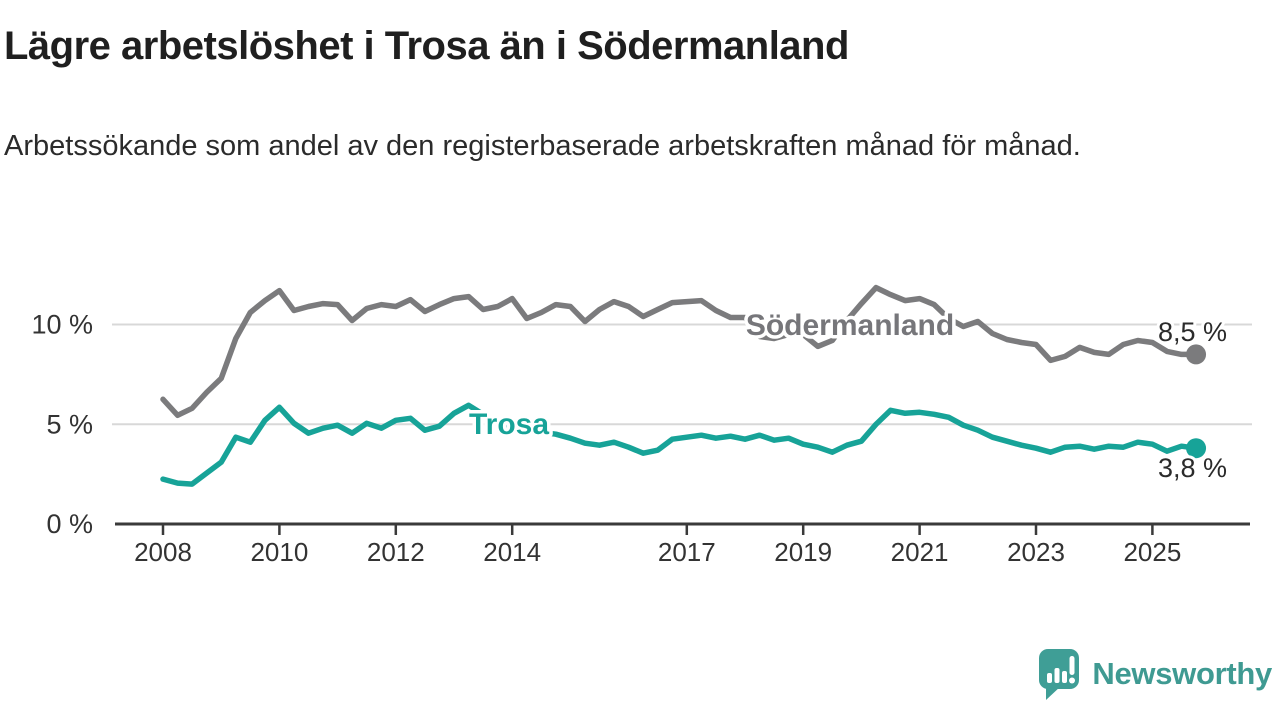 The width and height of the screenshot is (1280, 720). Describe the element at coordinates (1192, 468) in the screenshot. I see `end-value-label-trosa: 3,8 %` at that location.